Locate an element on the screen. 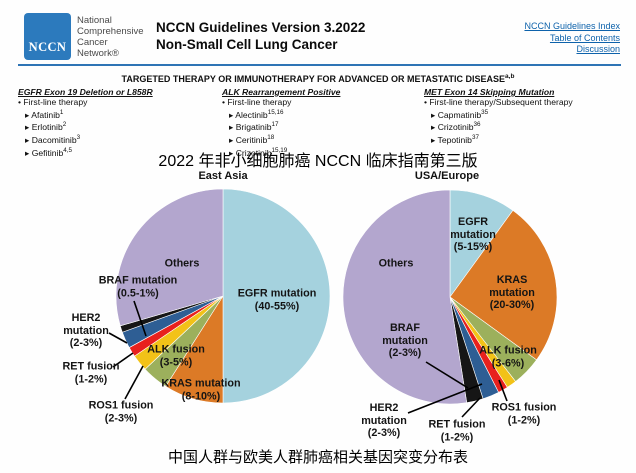 Image resolution: width=636 pixels, height=473 pixels. pie-label-line: (40-55%) is located at coordinates (277, 306).